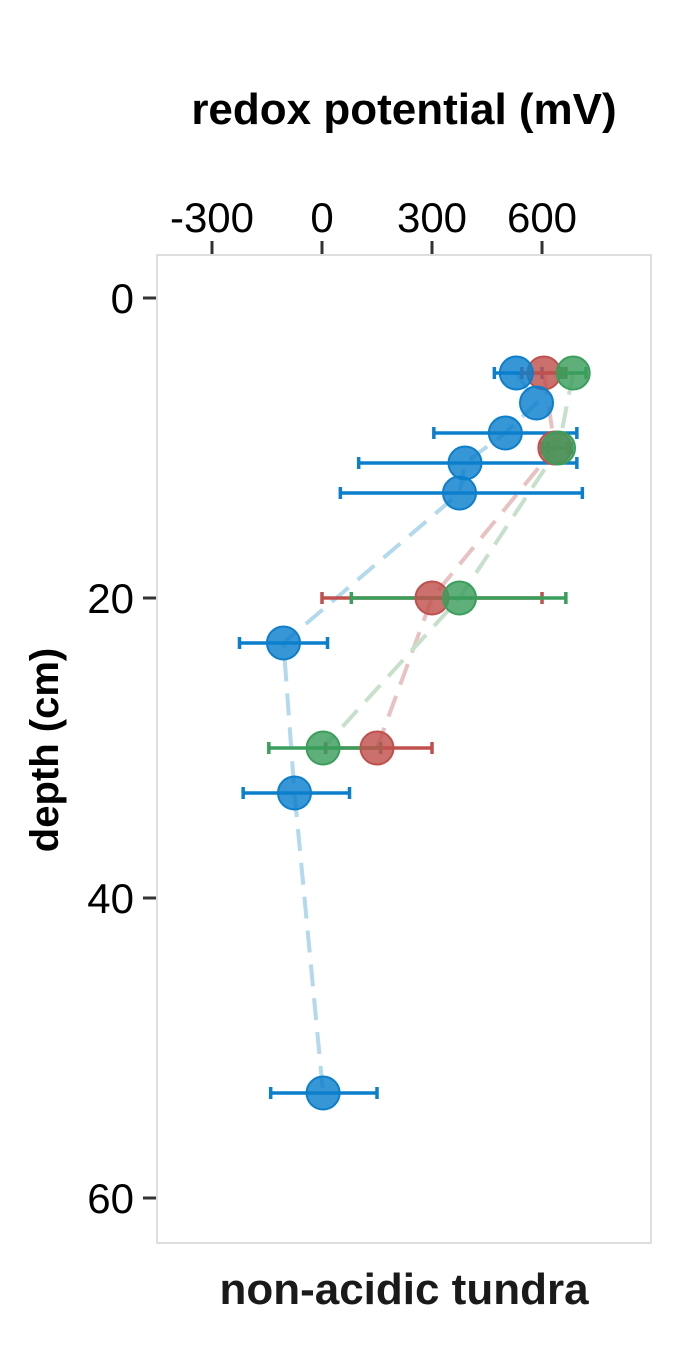 This screenshot has height=1350, width=675. I want to click on y-tick-label: 20, so click(110, 598).